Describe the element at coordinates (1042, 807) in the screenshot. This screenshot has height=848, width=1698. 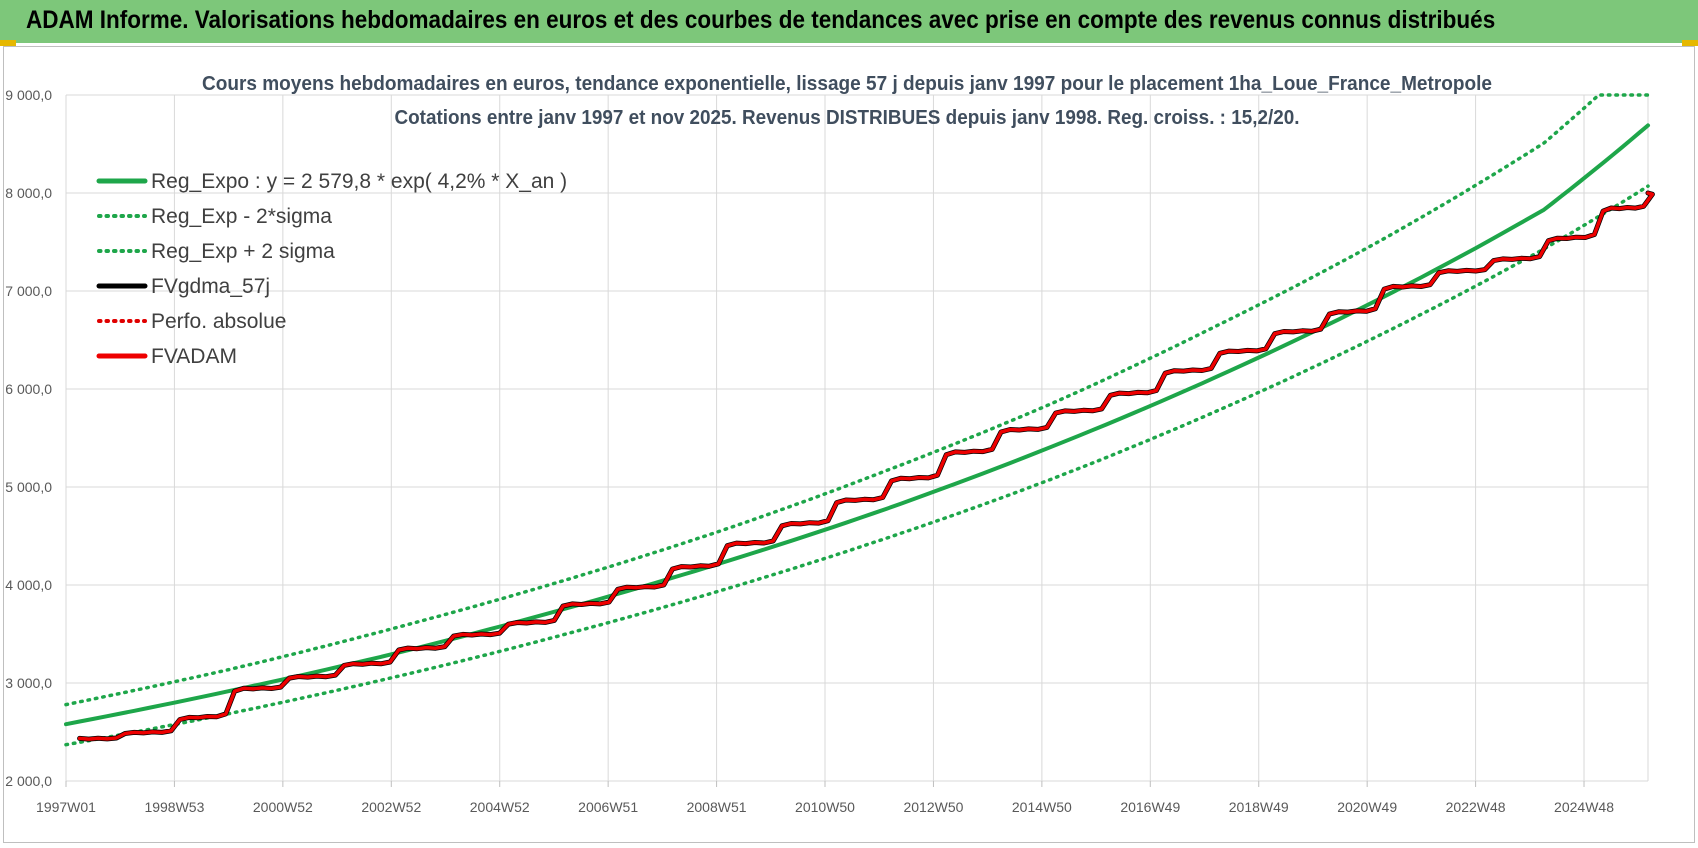
I see `x-tick-label: 2014W50` at that location.